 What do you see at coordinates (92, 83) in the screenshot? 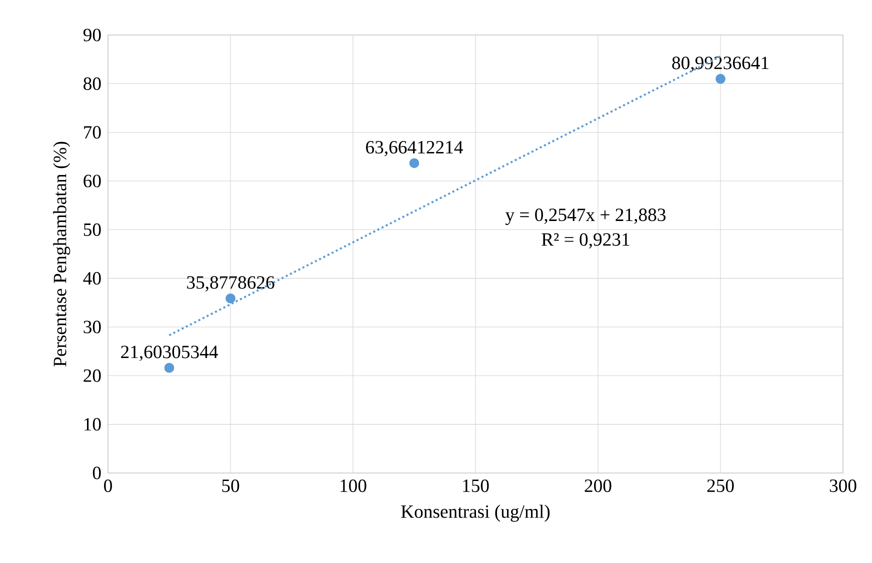
I see `y-tick-label: 80` at bounding box center [92, 83].